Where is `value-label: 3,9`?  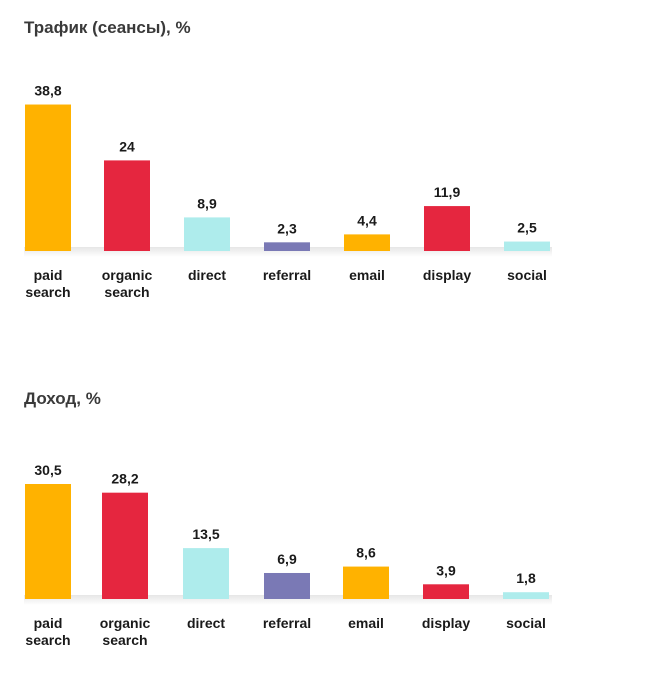
value-label: 3,9 is located at coordinates (446, 570).